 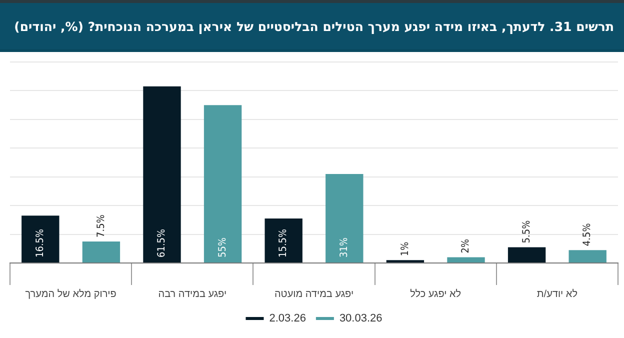 I want to click on legend-label: 30.03.26, so click(x=360, y=318).